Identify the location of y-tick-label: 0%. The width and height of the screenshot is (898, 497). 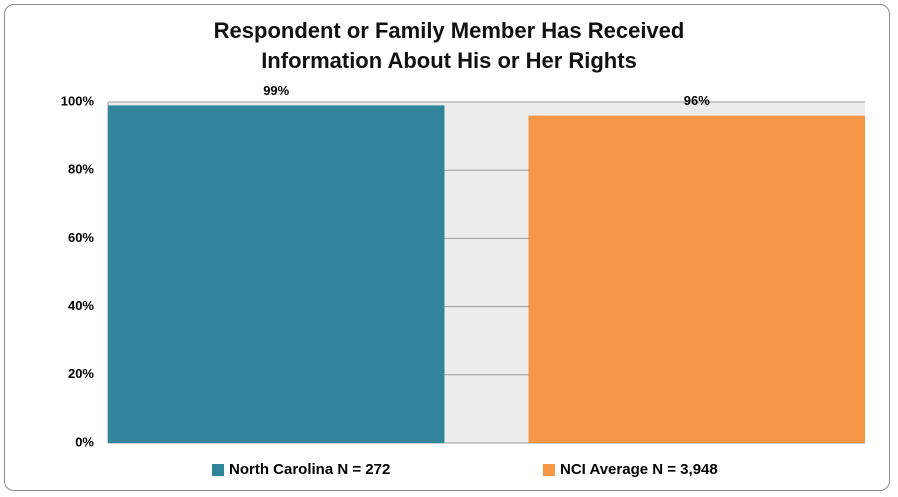
(84, 441).